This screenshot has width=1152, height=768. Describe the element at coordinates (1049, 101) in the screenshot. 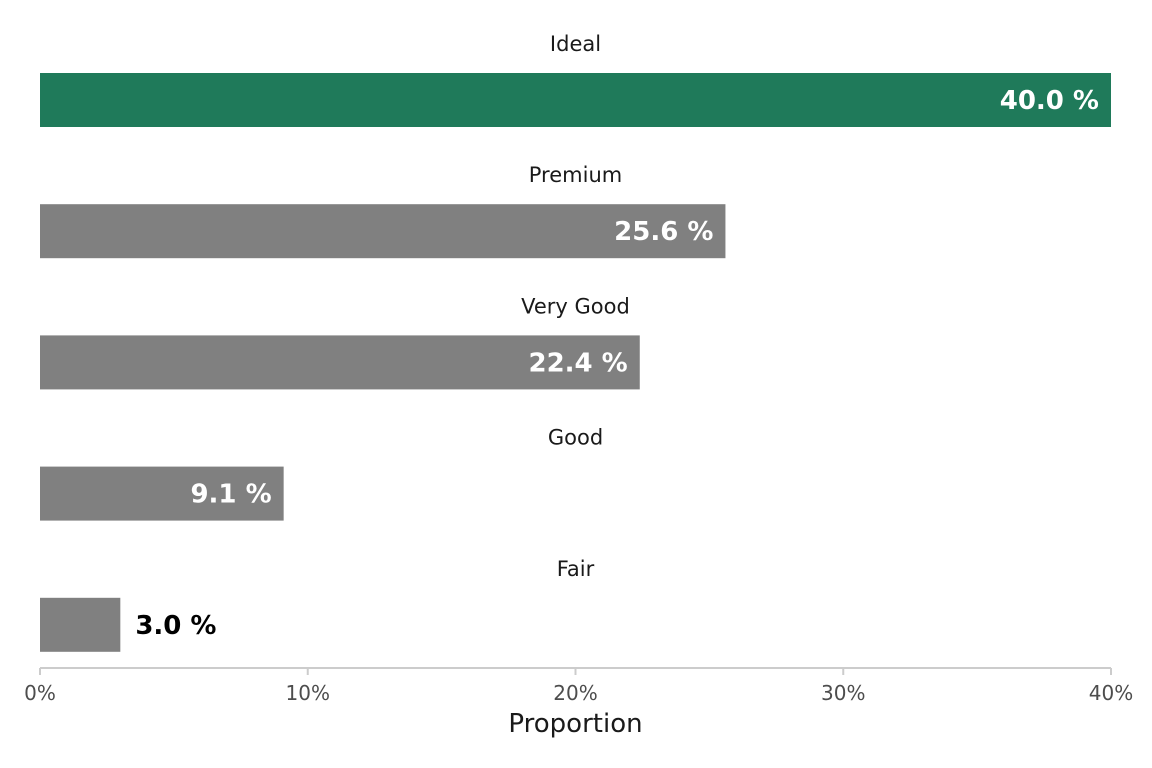

I see `value-label-ideal: 40.0 %` at that location.